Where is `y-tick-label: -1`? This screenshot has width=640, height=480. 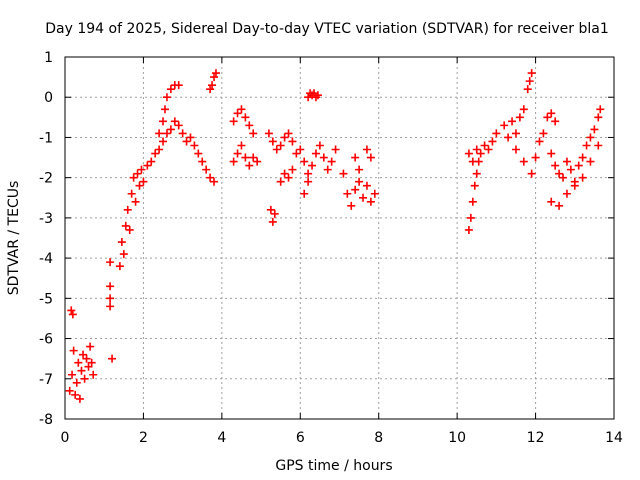
y-tick-label: -1 is located at coordinates (46, 138).